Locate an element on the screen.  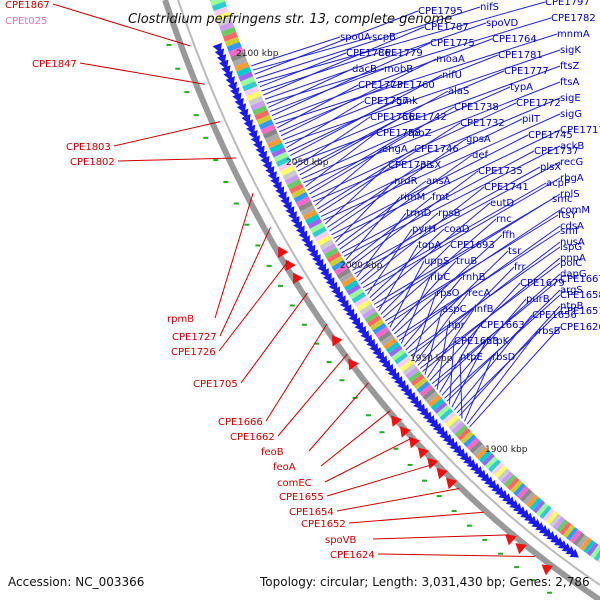
gene-label: argS is located at coordinates (571, 290).